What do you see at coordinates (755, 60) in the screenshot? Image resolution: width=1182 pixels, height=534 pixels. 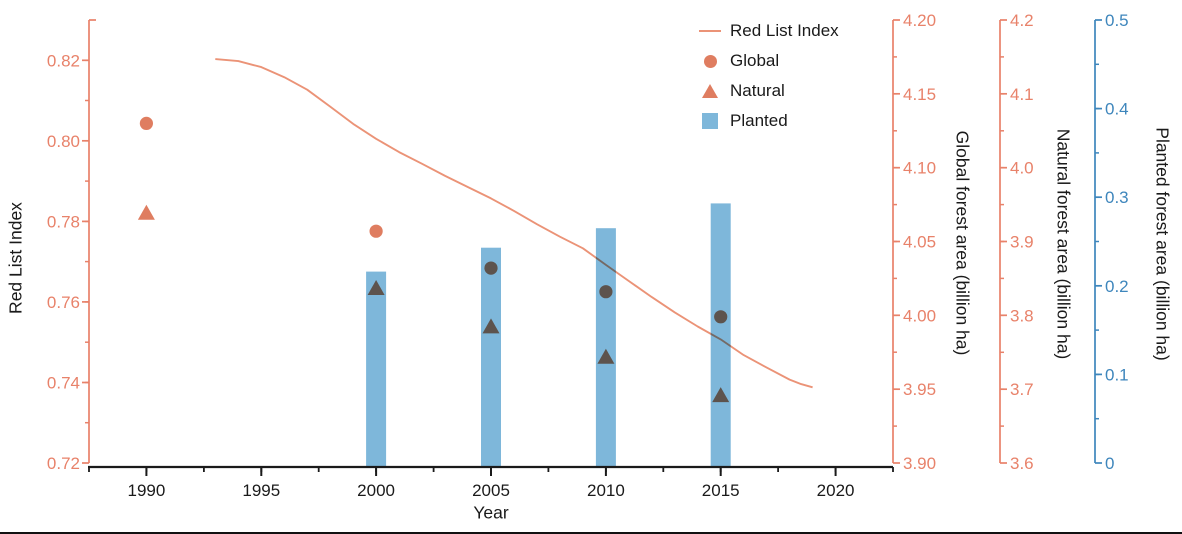 I see `legend-label: Global` at bounding box center [755, 60].